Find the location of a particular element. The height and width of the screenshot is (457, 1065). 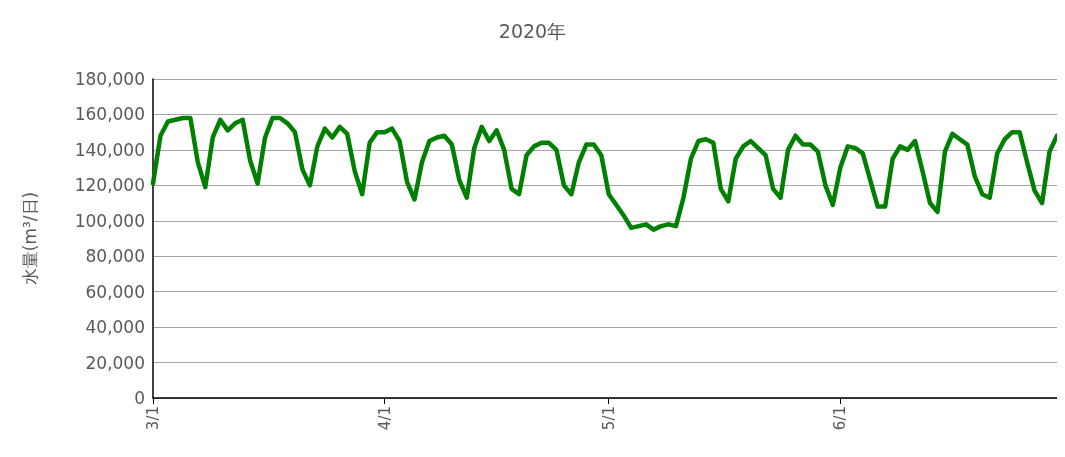

chart-title: 2020年 is located at coordinates (532, 30).